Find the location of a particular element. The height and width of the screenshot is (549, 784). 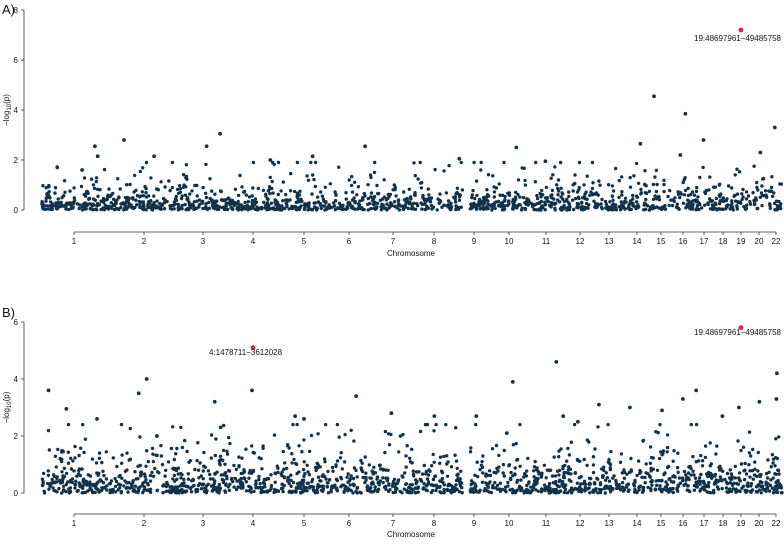

x-axis-label: Chromosome is located at coordinates (411, 534).